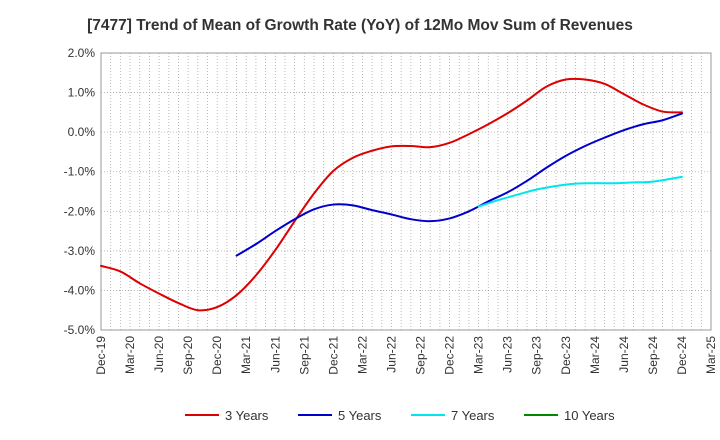 The height and width of the screenshot is (440, 720). What do you see at coordinates (80, 172) in the screenshot?
I see `y-tick-label: -1.0%` at bounding box center [80, 172].